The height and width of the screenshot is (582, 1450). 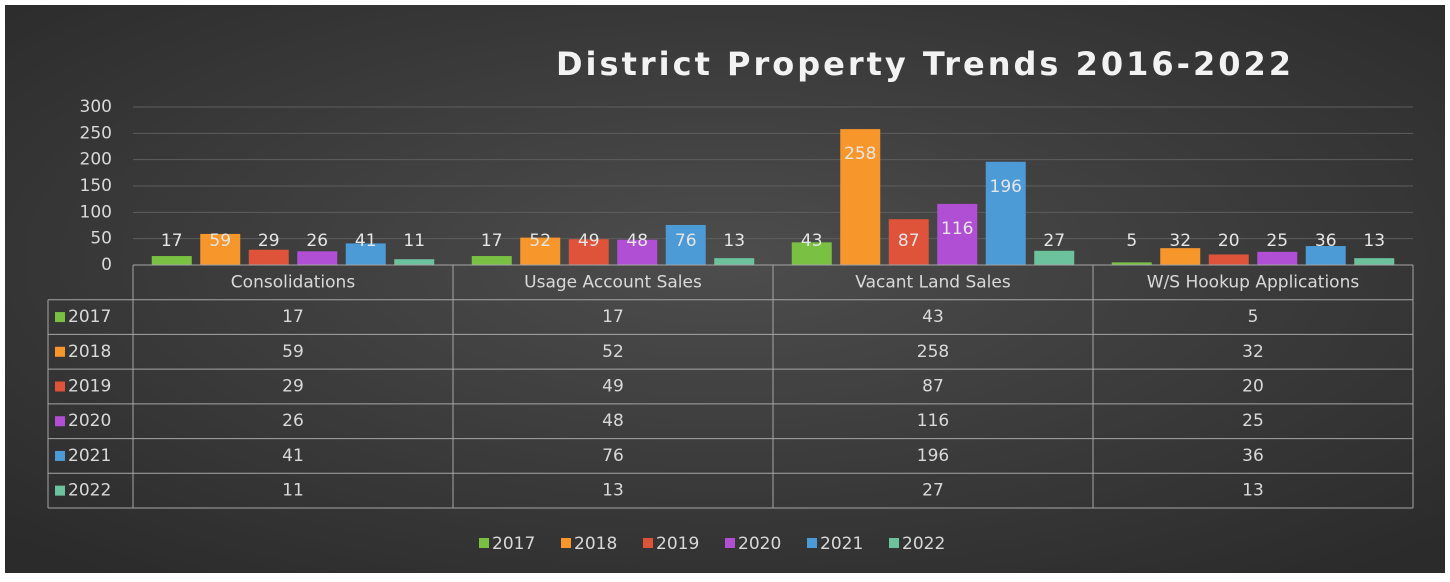 I want to click on table-cell: 59, so click(x=293, y=352).